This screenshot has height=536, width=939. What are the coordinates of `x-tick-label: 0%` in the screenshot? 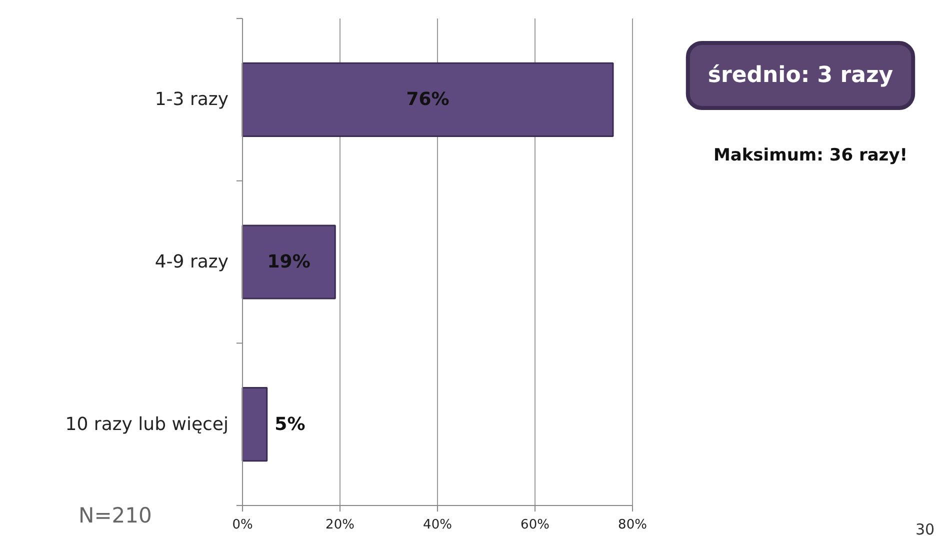 It's located at (242, 525).